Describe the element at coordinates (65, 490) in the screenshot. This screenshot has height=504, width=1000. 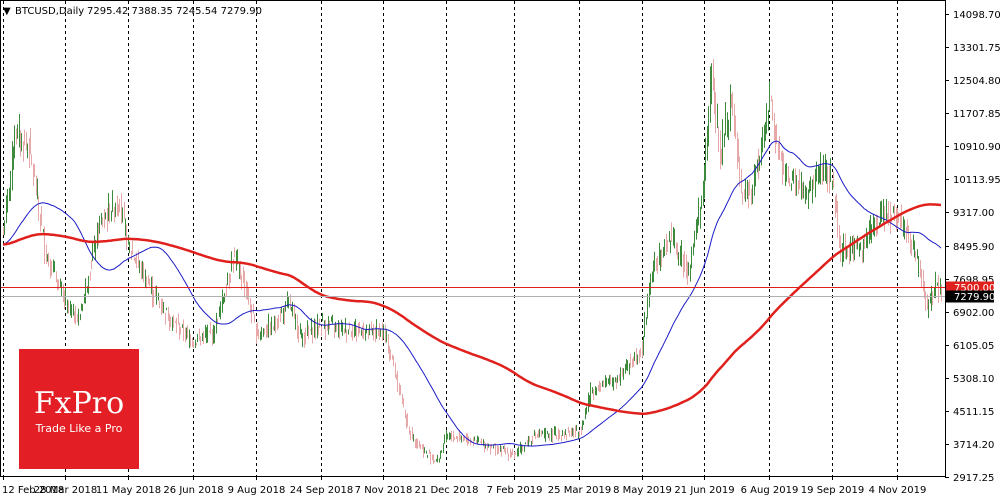
I see `x-tick-label: 28 Mar 2018` at that location.